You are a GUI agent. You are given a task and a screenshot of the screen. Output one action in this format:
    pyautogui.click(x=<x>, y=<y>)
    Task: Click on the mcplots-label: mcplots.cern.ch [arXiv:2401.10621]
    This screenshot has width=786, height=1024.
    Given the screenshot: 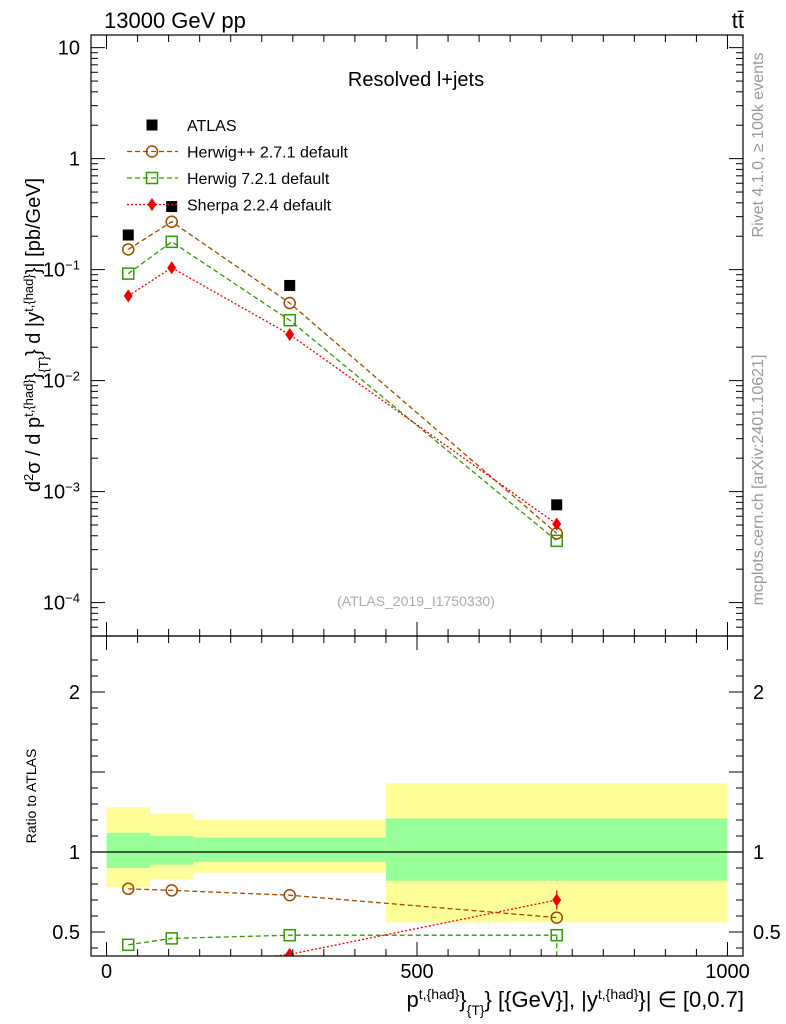 What is the action you would take?
    pyautogui.click(x=758, y=480)
    